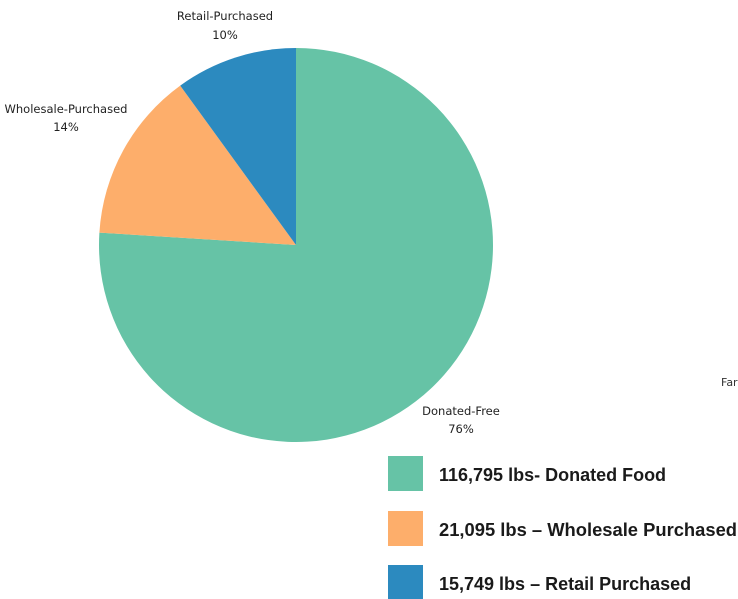 This screenshot has width=738, height=599. Describe the element at coordinates (405, 528) in the screenshot. I see `legend-swatch-wholesale` at that location.